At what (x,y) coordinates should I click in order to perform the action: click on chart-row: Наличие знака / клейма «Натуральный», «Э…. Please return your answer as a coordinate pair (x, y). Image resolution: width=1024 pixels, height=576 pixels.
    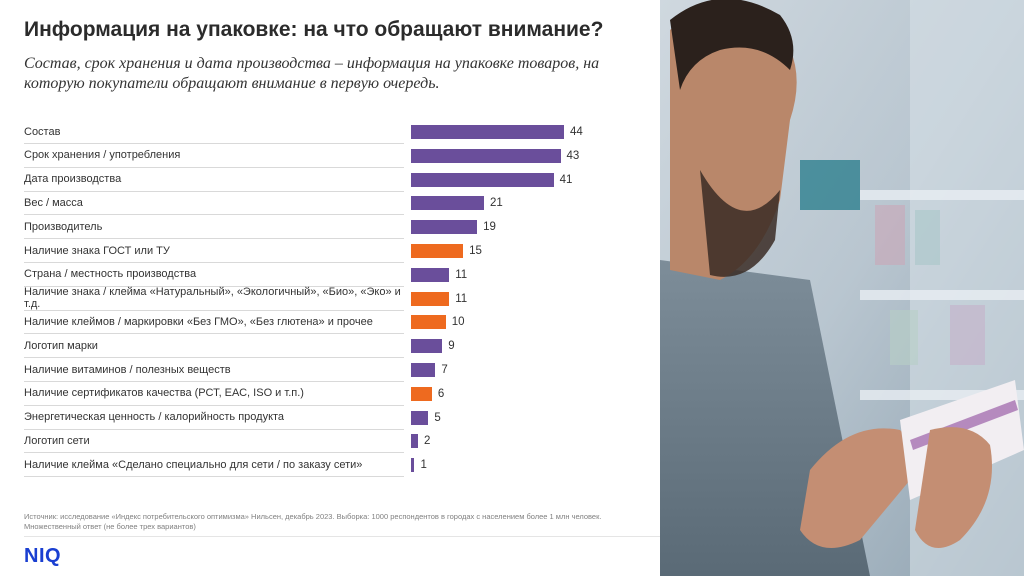
    Looking at the image, I should click on (324, 298).